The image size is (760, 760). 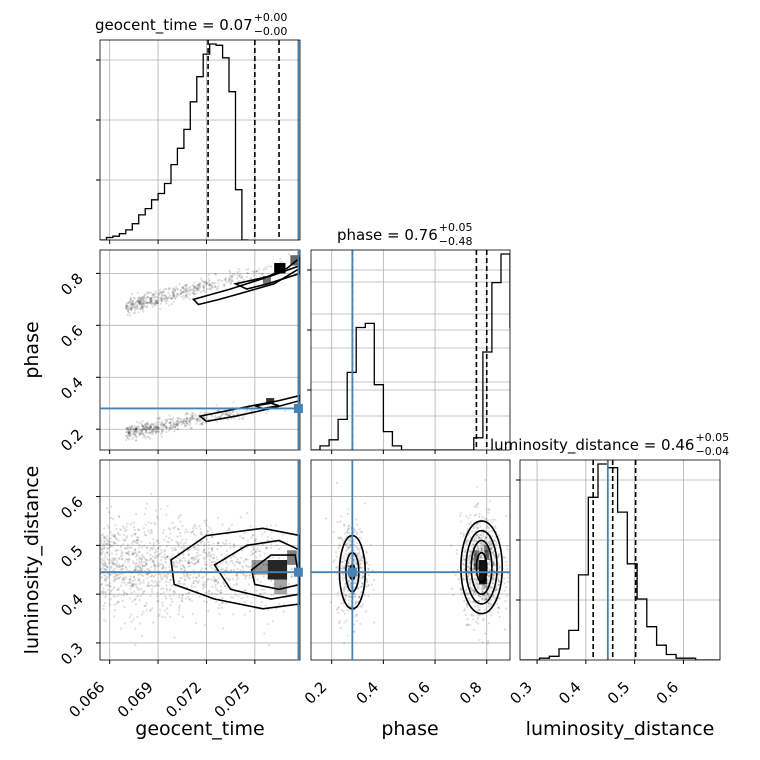 What do you see at coordinates (419, 693) in the screenshot?
I see `x-tick-label: 0.6` at bounding box center [419, 693].